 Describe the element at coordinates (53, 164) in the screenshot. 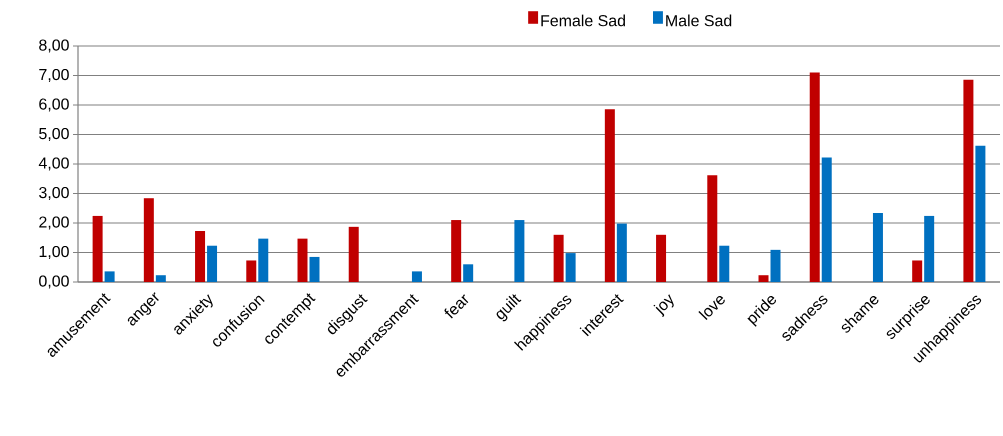

I see `y-tick-label: 4,00` at that location.